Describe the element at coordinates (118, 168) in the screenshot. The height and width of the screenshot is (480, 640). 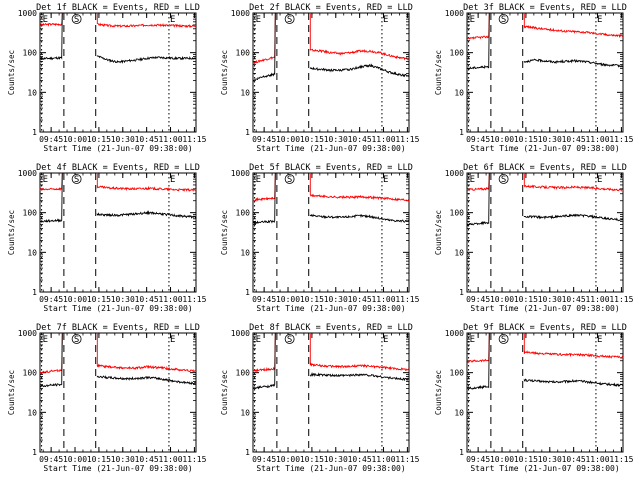
I see `panel-title: Det 4f BLACK = Events, RED = LLD` at that location.